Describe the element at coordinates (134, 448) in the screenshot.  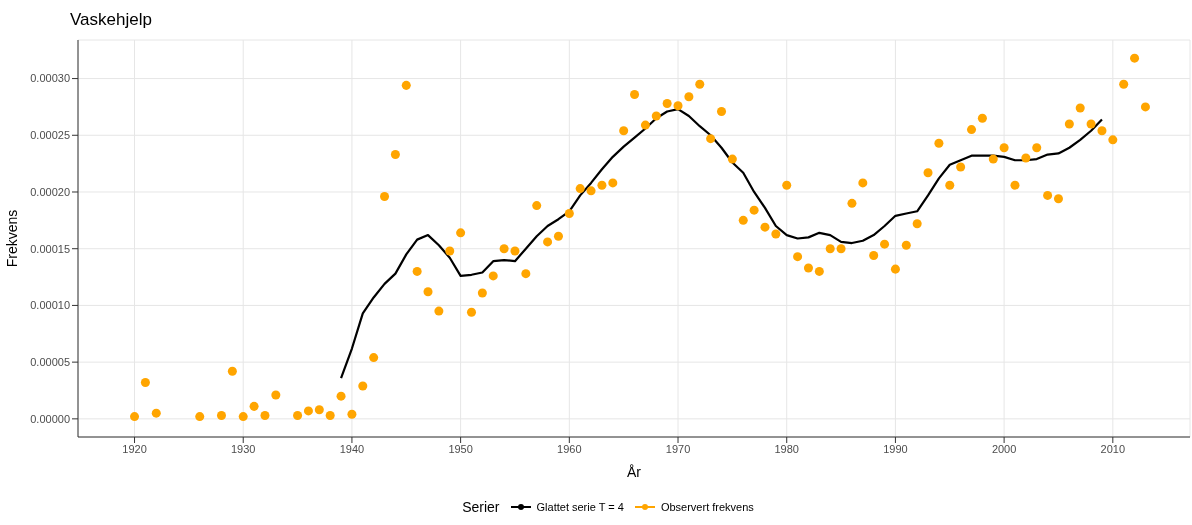
I see `x-tick-label: 1920` at that location.